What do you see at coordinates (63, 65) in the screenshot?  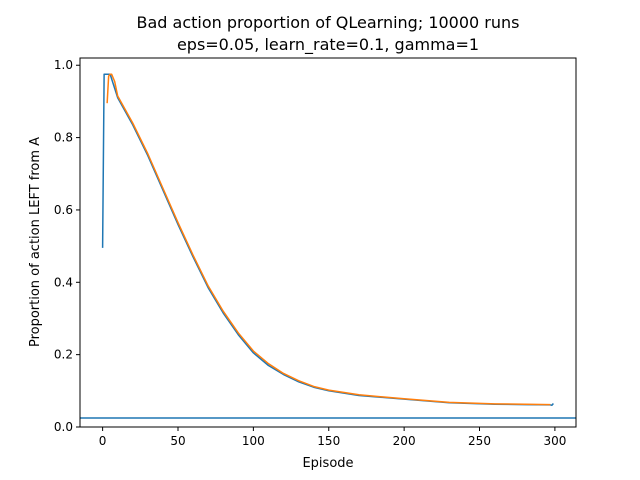 I see `y-tick-label: 1.0` at bounding box center [63, 65].